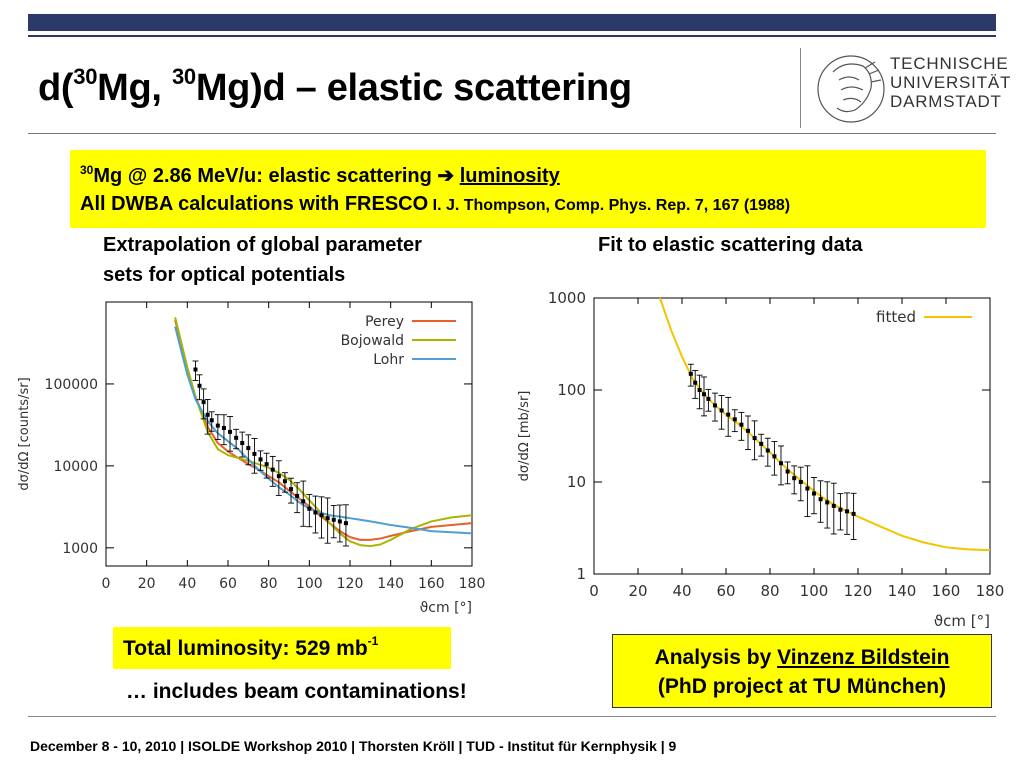  What do you see at coordinates (681, 591) in the screenshot?
I see `x-tick-label: 40` at bounding box center [681, 591].